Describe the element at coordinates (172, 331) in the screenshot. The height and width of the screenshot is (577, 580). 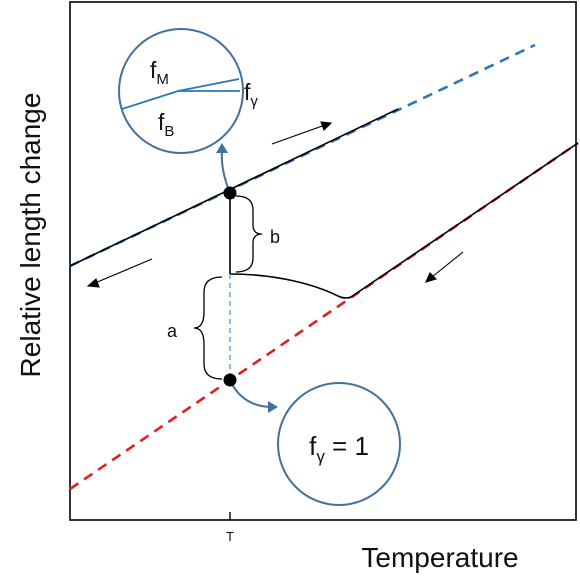
I see `label-a: a` at that location.